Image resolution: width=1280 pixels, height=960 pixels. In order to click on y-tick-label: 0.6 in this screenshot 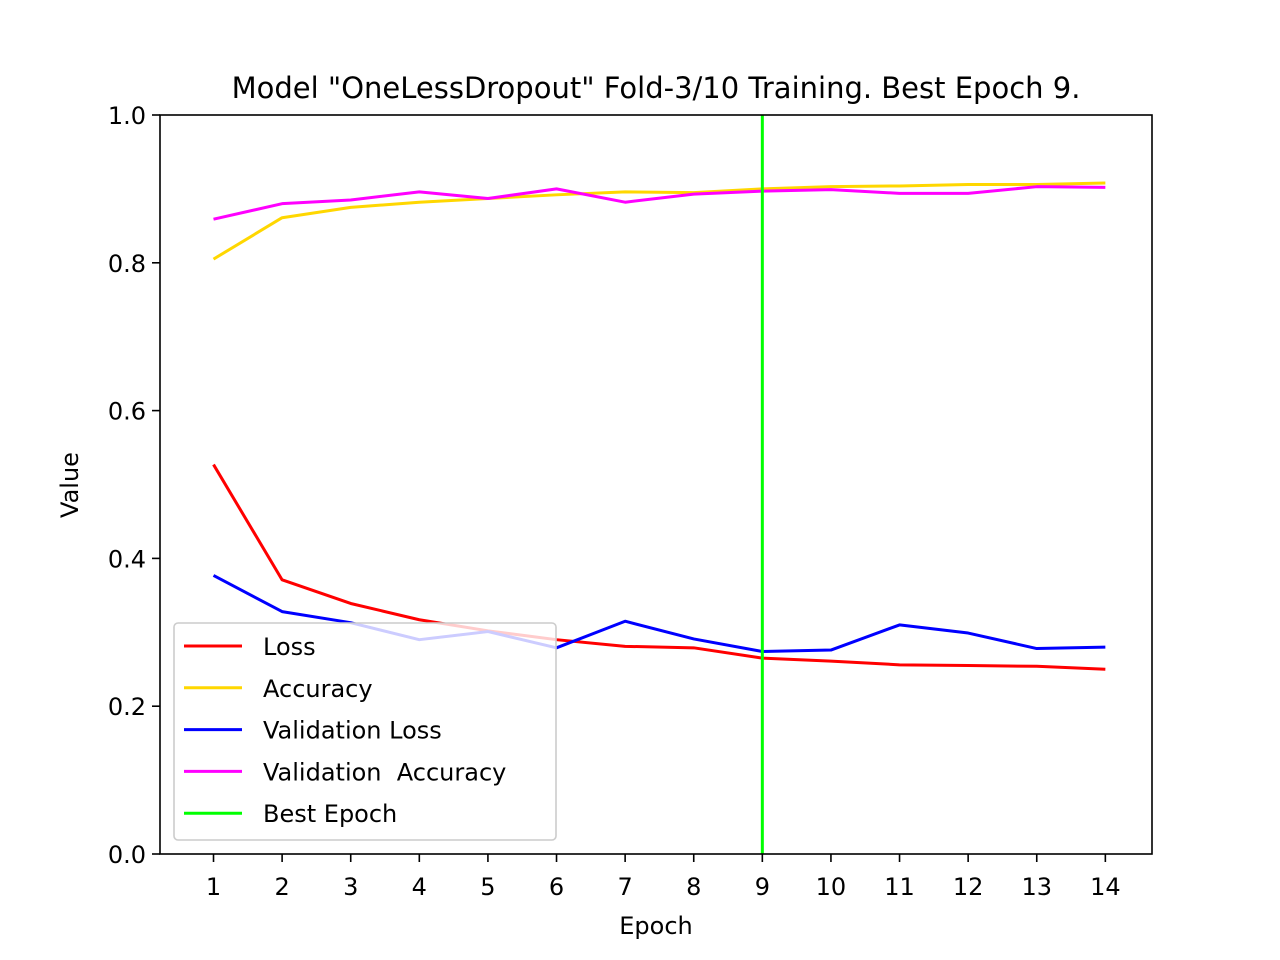, I will do `click(127, 412)`.